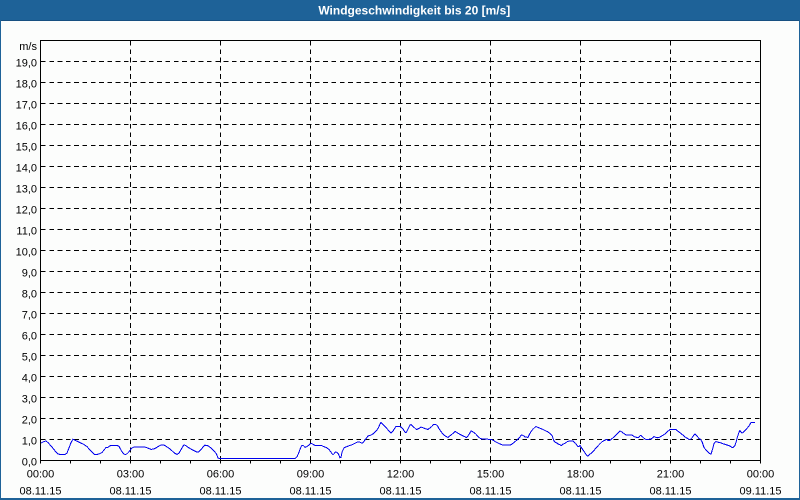  Describe the element at coordinates (29, 463) in the screenshot. I see `svg-text: 0,0` at that location.